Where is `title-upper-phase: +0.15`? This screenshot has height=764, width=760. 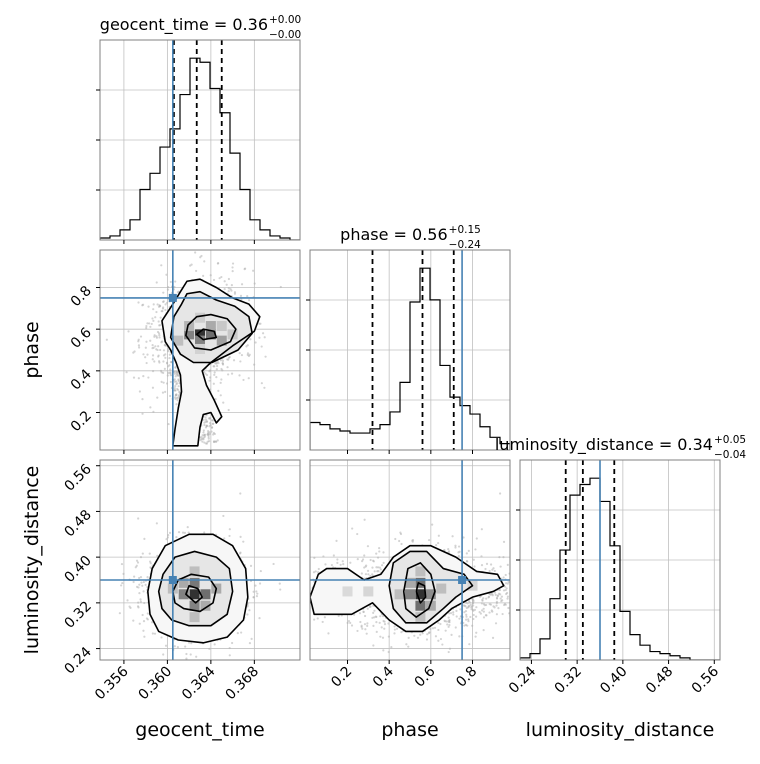
title-upper-phase: +0.15 is located at coordinates (465, 230).